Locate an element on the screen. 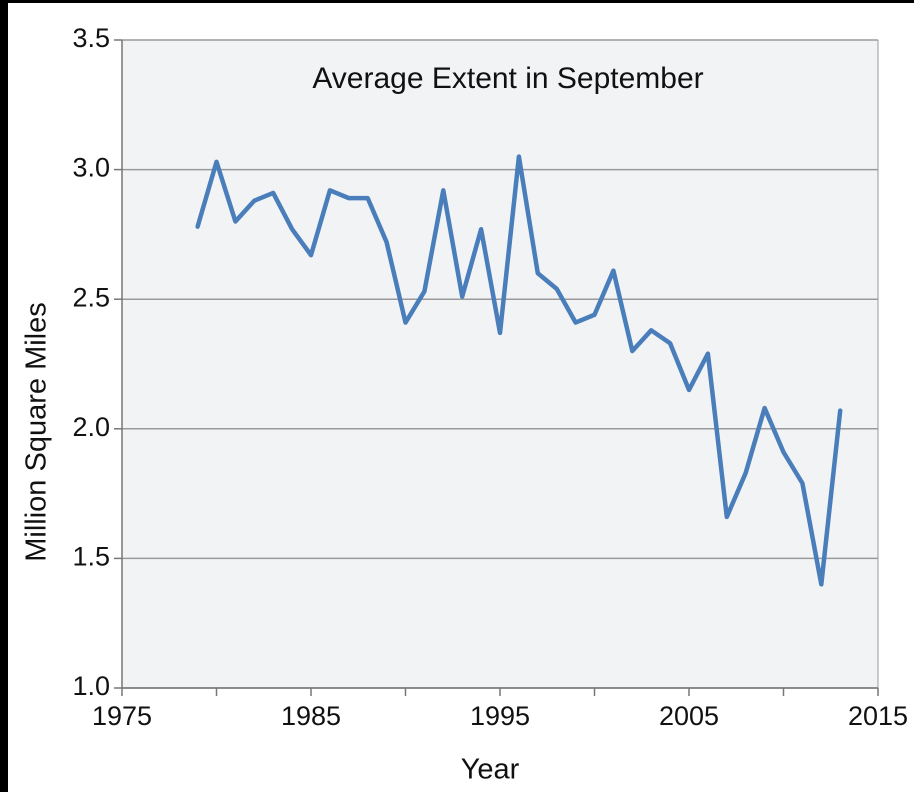 This screenshot has width=914, height=792. x-tick-label: 1985 is located at coordinates (311, 716).